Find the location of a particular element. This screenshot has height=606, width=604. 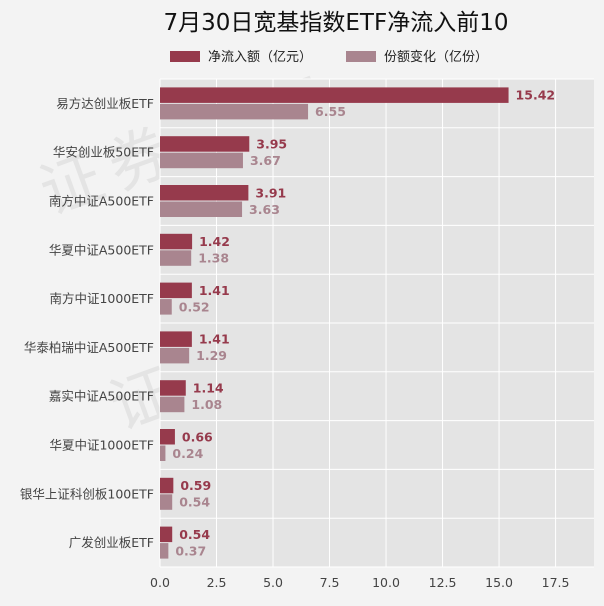

value-label-net-inflow: 0.54 is located at coordinates (194, 534).